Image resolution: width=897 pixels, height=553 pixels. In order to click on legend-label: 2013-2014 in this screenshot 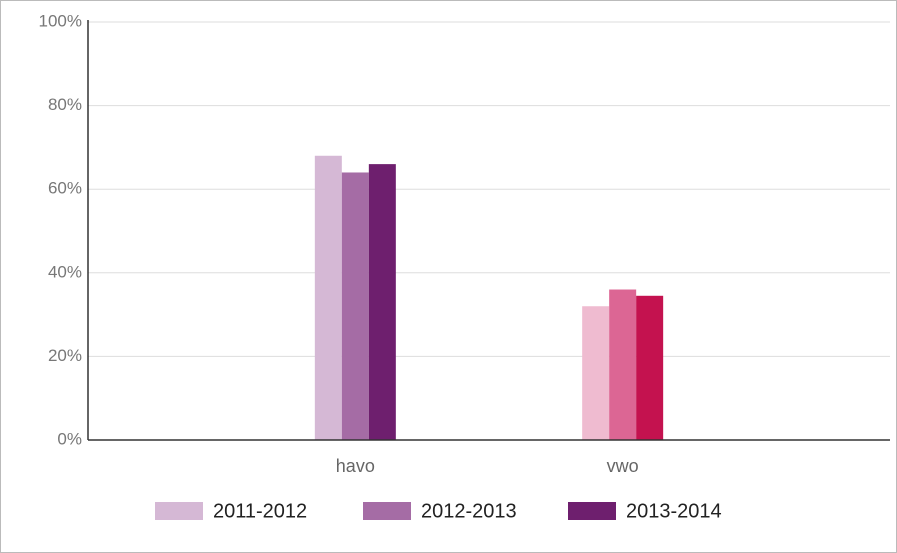, I will do `click(674, 511)`.